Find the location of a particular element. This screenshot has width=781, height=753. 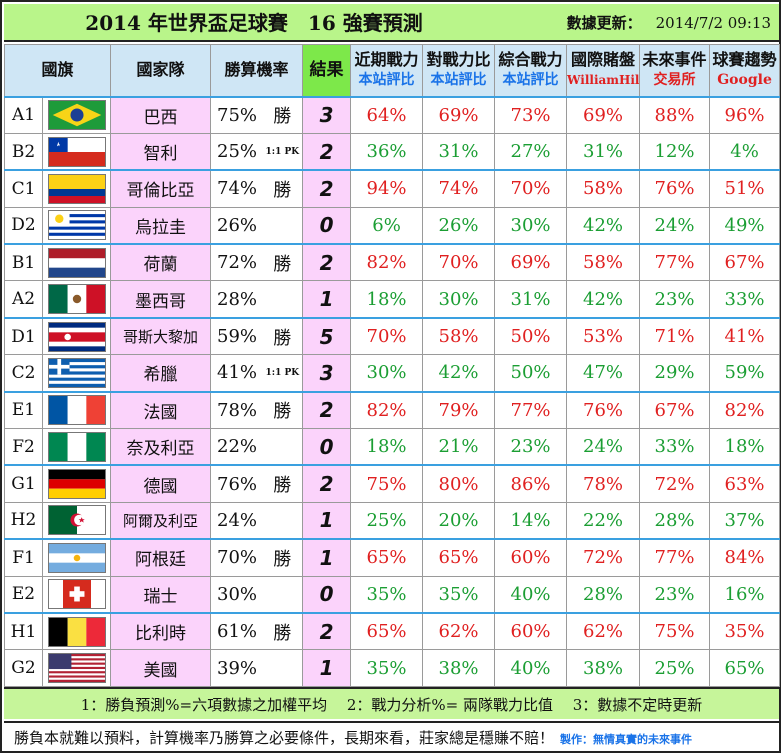

stat-recent: 35% is located at coordinates (387, 668).